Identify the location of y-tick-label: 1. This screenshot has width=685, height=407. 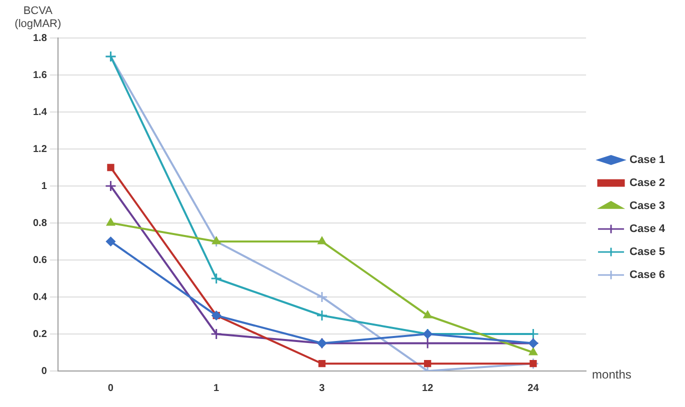
(44, 186).